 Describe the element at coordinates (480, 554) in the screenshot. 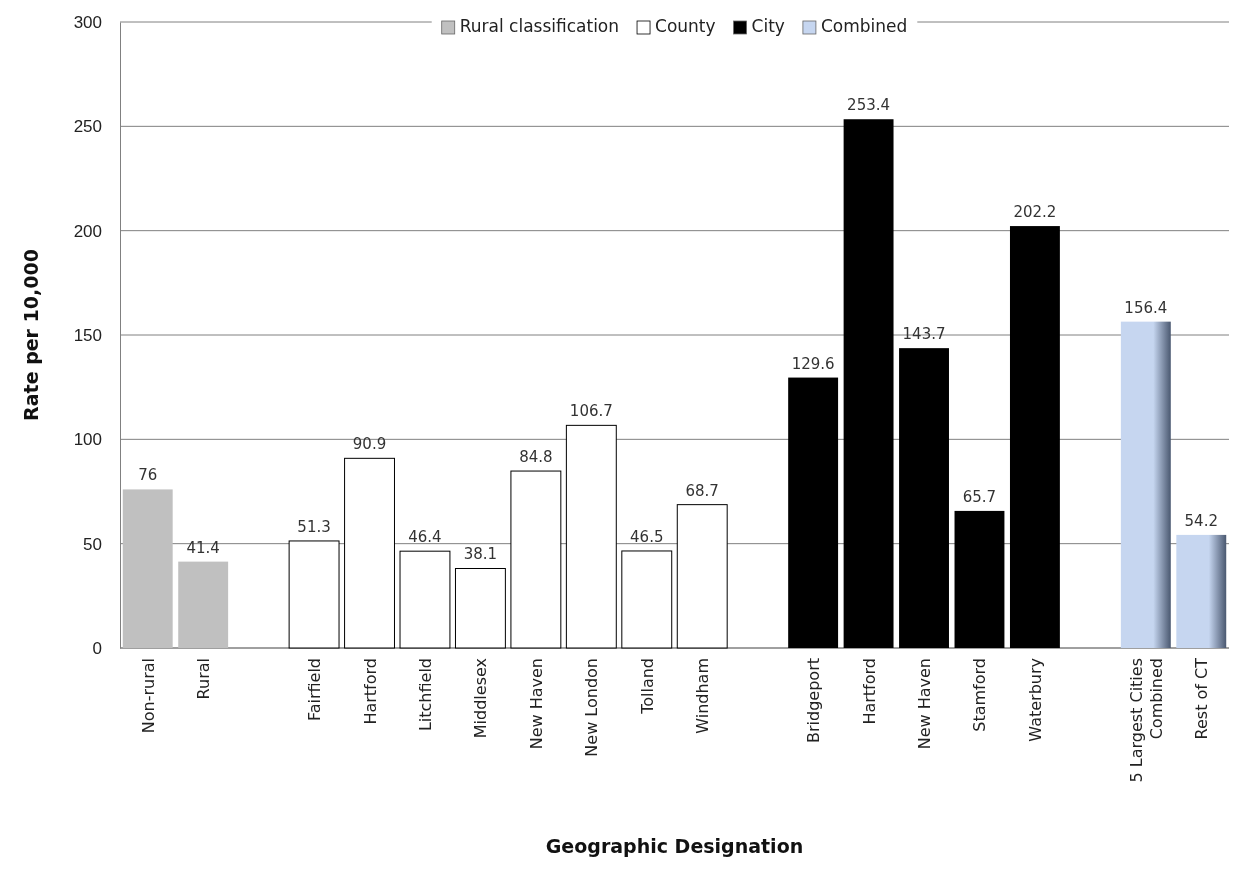

I see `data-label: 38.1` at that location.